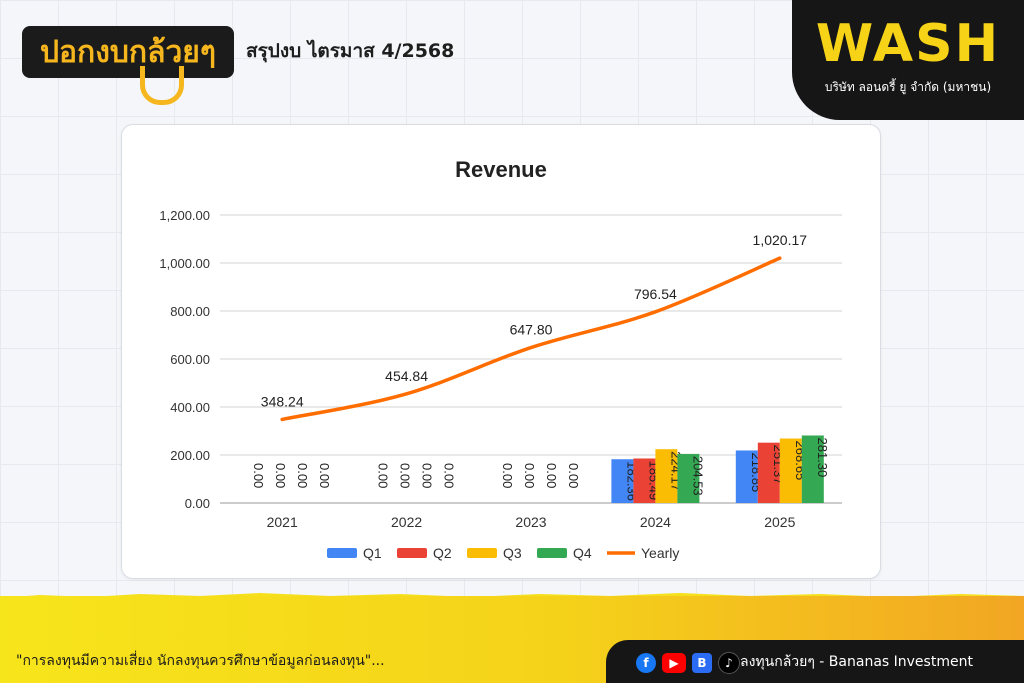 This screenshot has height=683, width=1024. What do you see at coordinates (406, 522) in the screenshot?
I see `x-tick-label: 2022` at bounding box center [406, 522].